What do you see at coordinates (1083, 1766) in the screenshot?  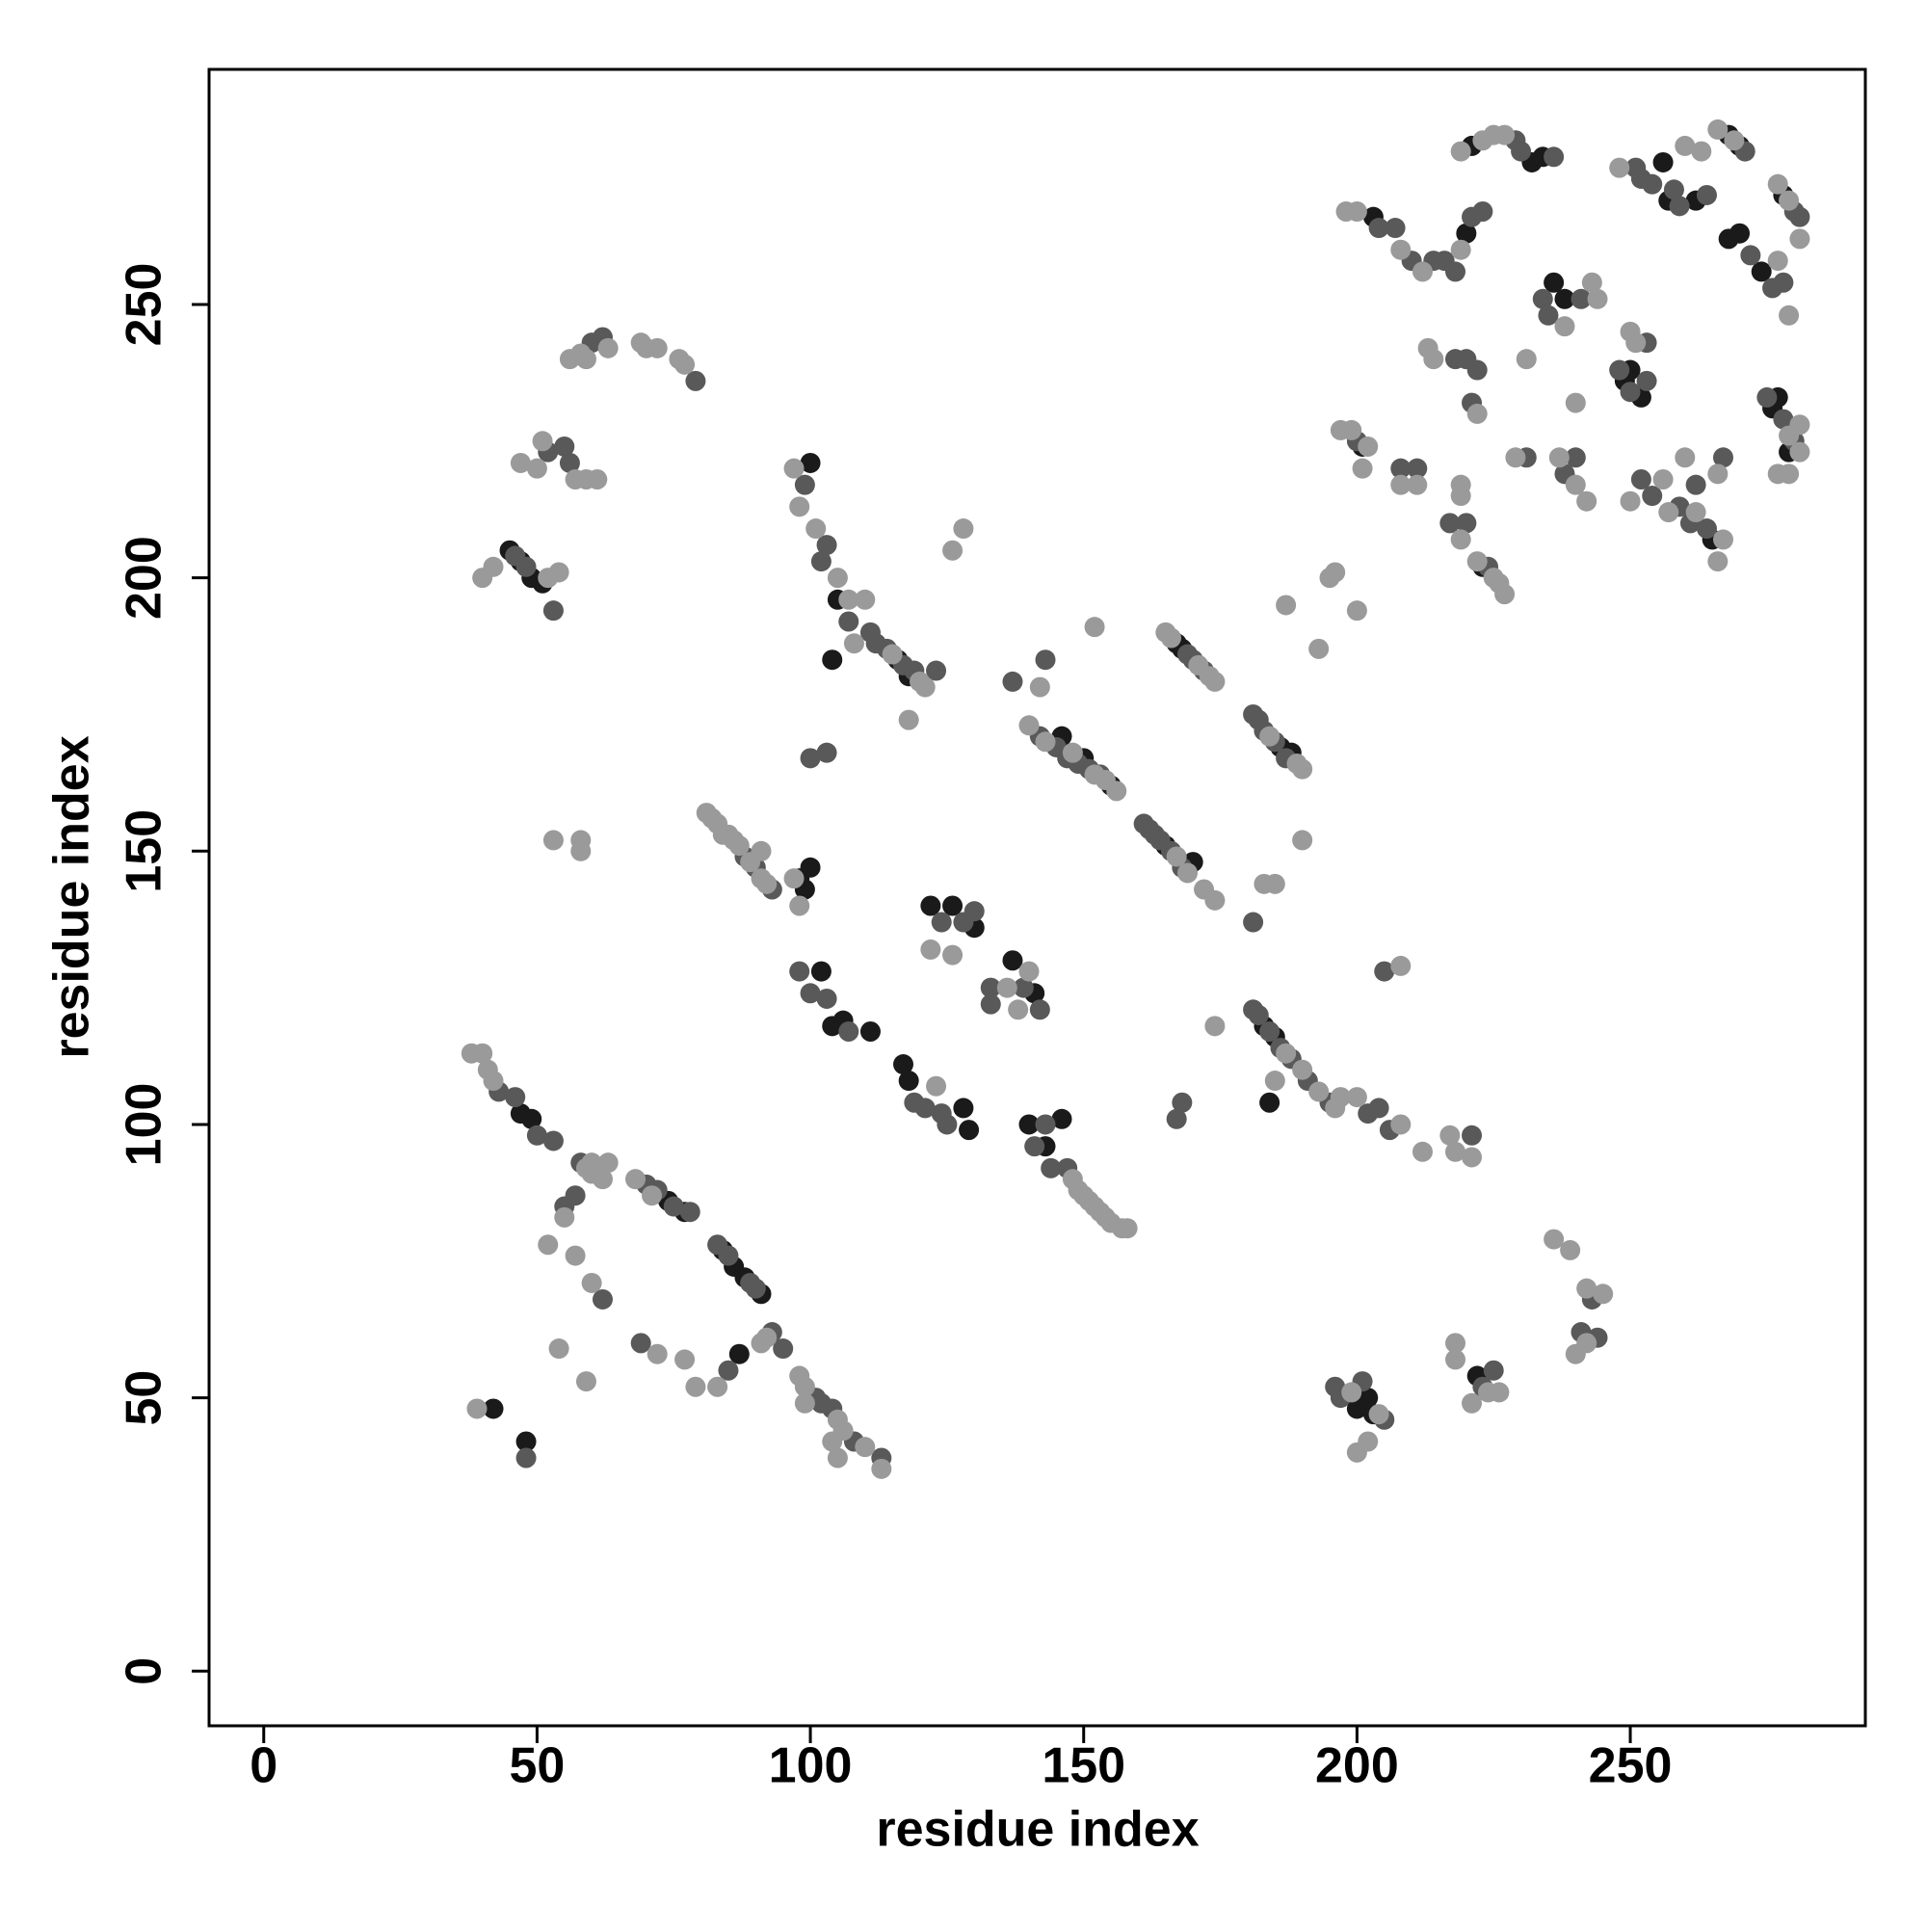 I see `x-tick-label: 150` at bounding box center [1083, 1766].